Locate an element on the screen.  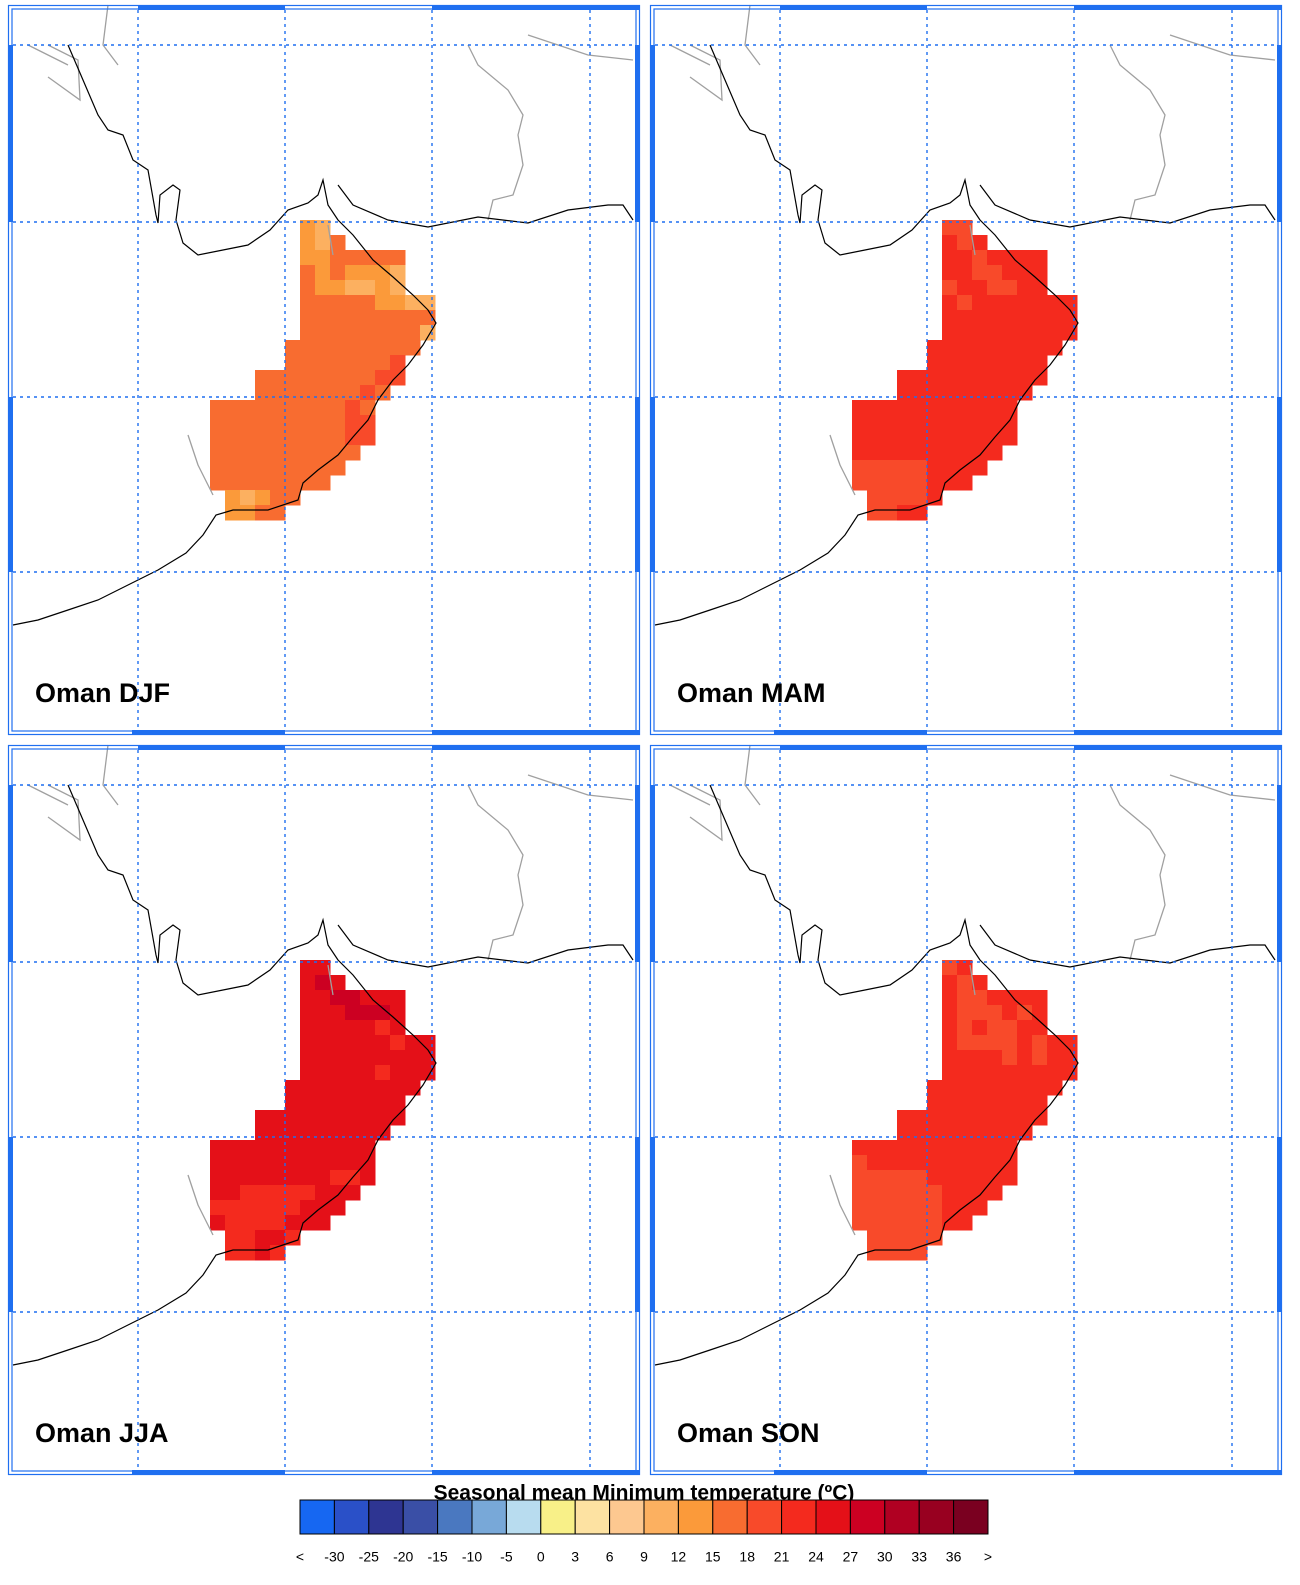
colorbar-label: 15 is located at coordinates (713, 1557).